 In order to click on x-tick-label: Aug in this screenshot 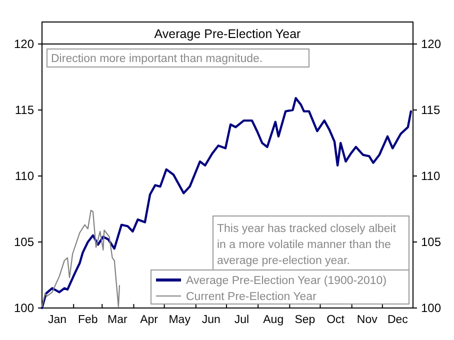, I will do `click(273, 320)`.